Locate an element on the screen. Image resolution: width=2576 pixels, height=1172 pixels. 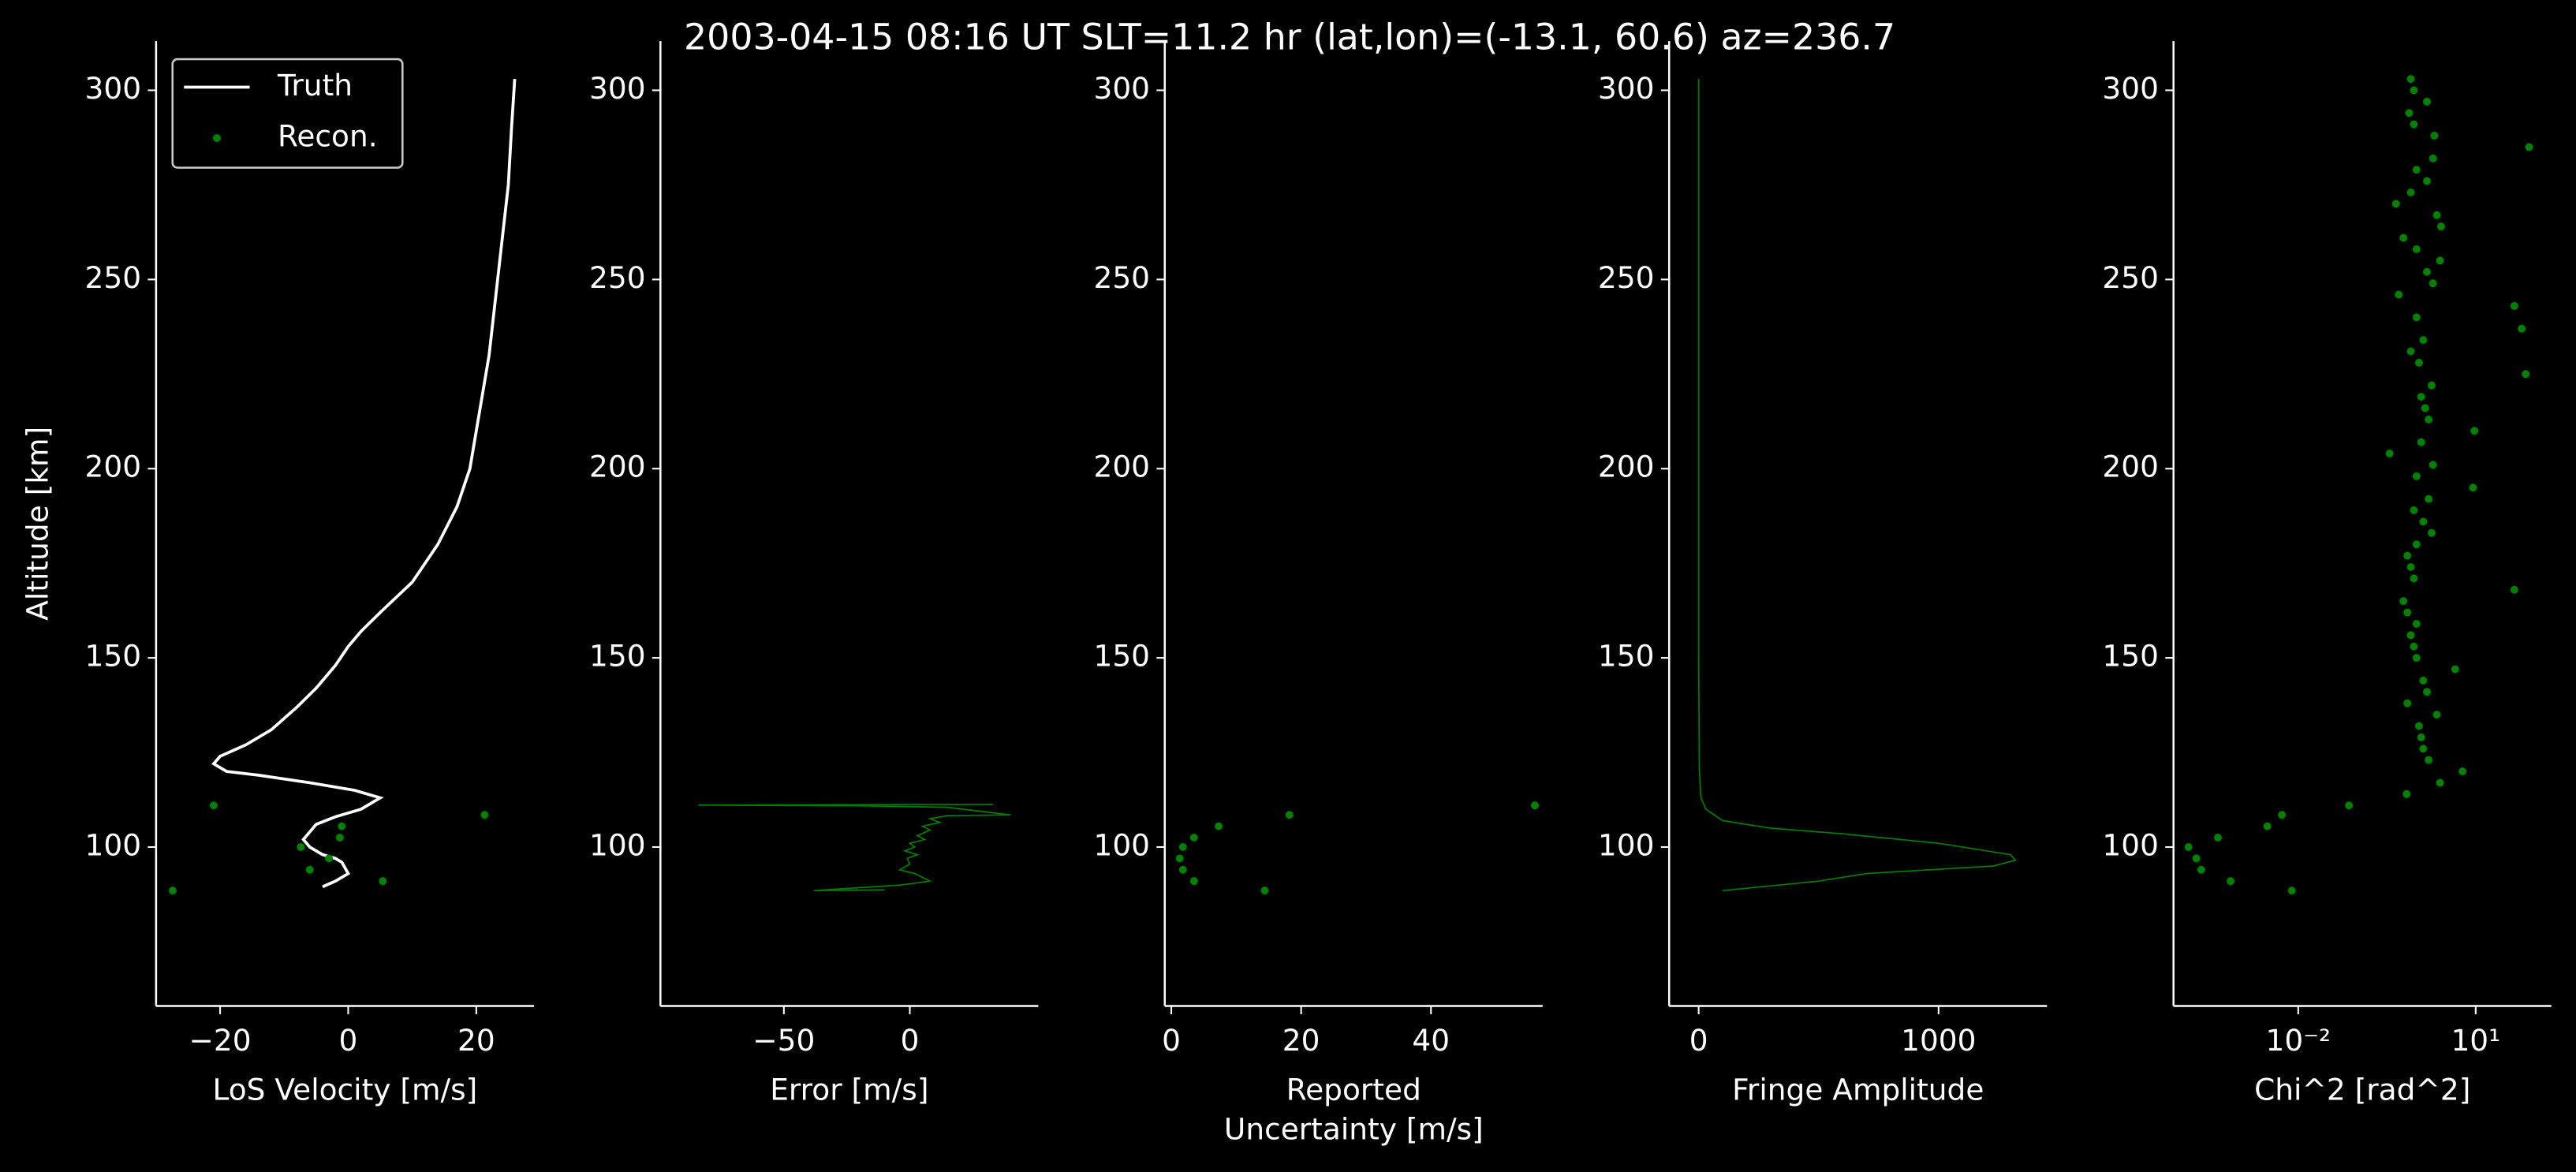
x-tick-label: −20 is located at coordinates (220, 1040).